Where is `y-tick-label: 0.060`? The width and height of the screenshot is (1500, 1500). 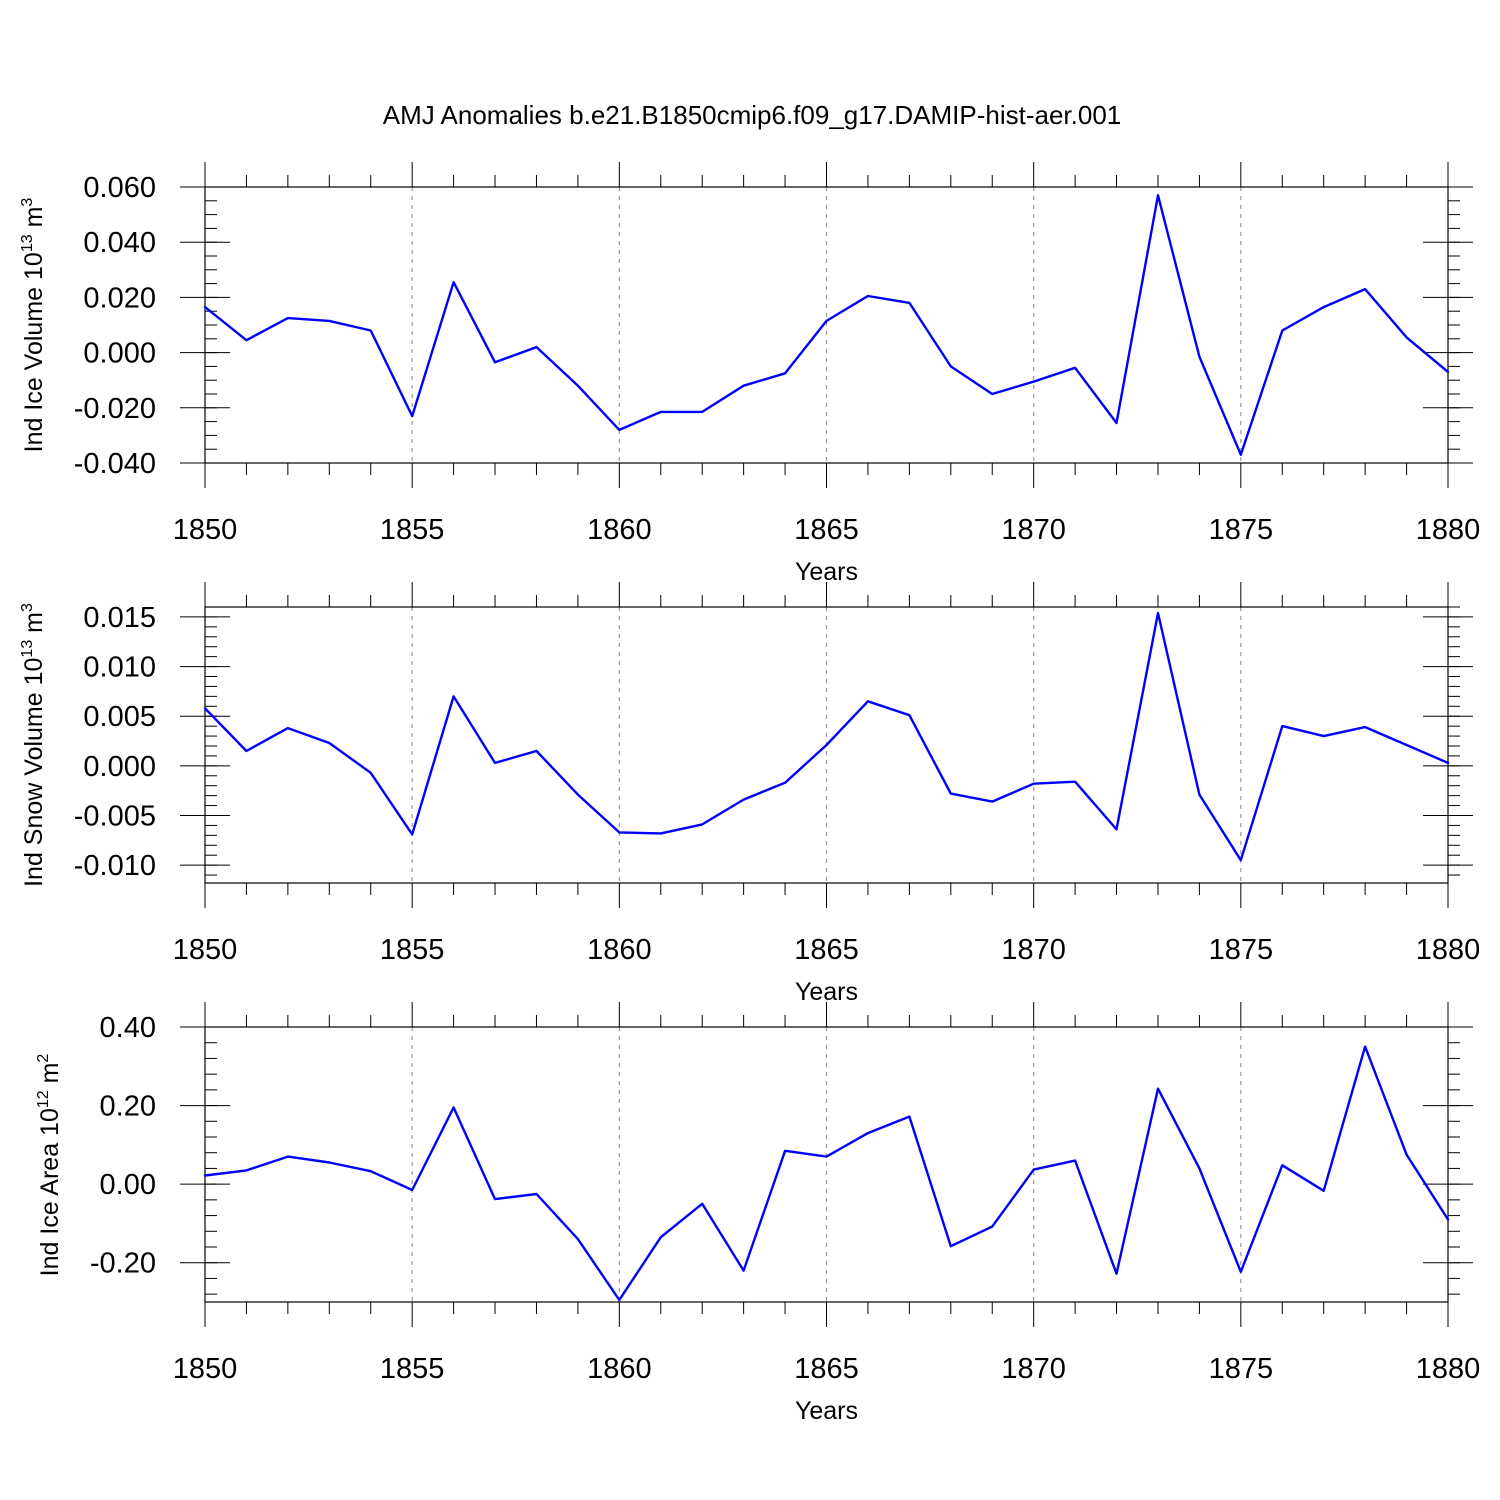
y-tick-label: 0.060 is located at coordinates (119, 188).